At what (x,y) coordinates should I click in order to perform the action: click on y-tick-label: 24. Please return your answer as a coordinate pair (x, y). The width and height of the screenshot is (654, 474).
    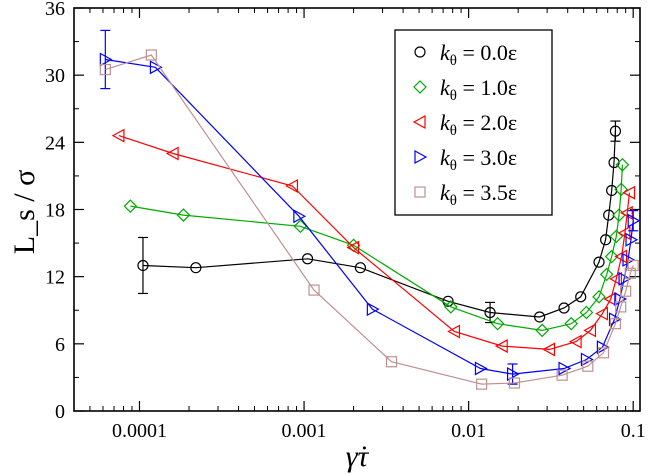
    Looking at the image, I should click on (55, 143).